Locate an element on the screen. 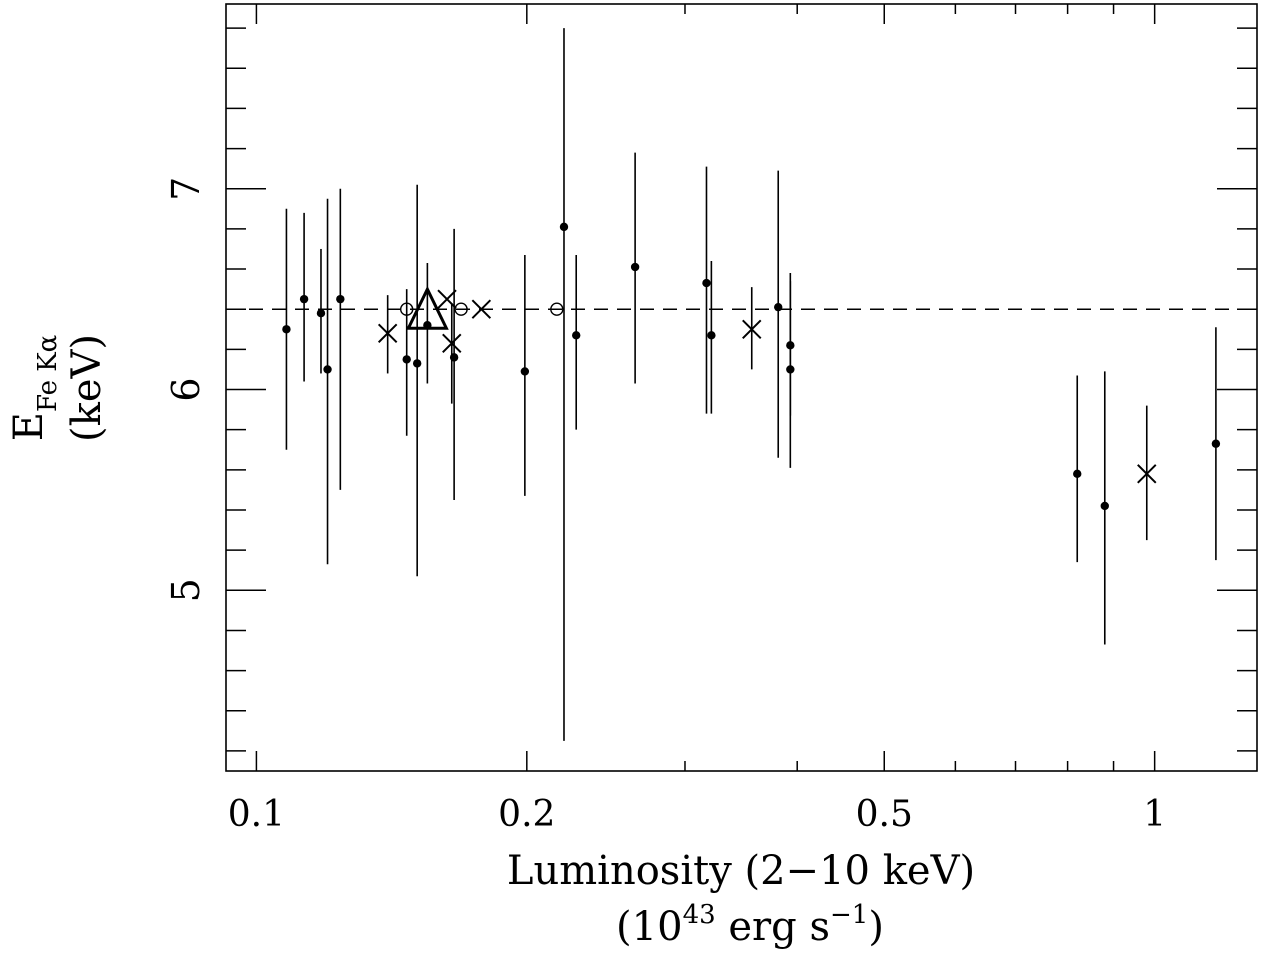  y-axis-label-quantity: EFe Kα is located at coordinates (34, 388).